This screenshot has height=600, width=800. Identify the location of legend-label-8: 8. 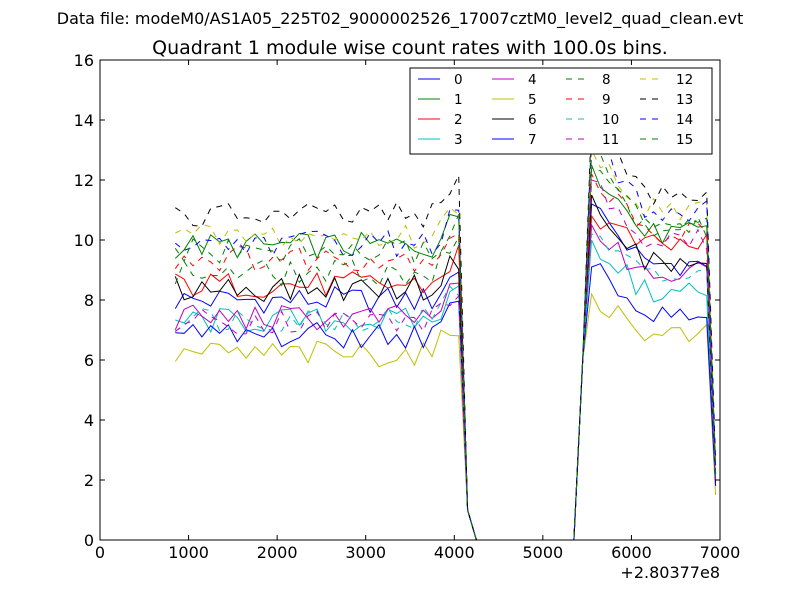
(606, 80).